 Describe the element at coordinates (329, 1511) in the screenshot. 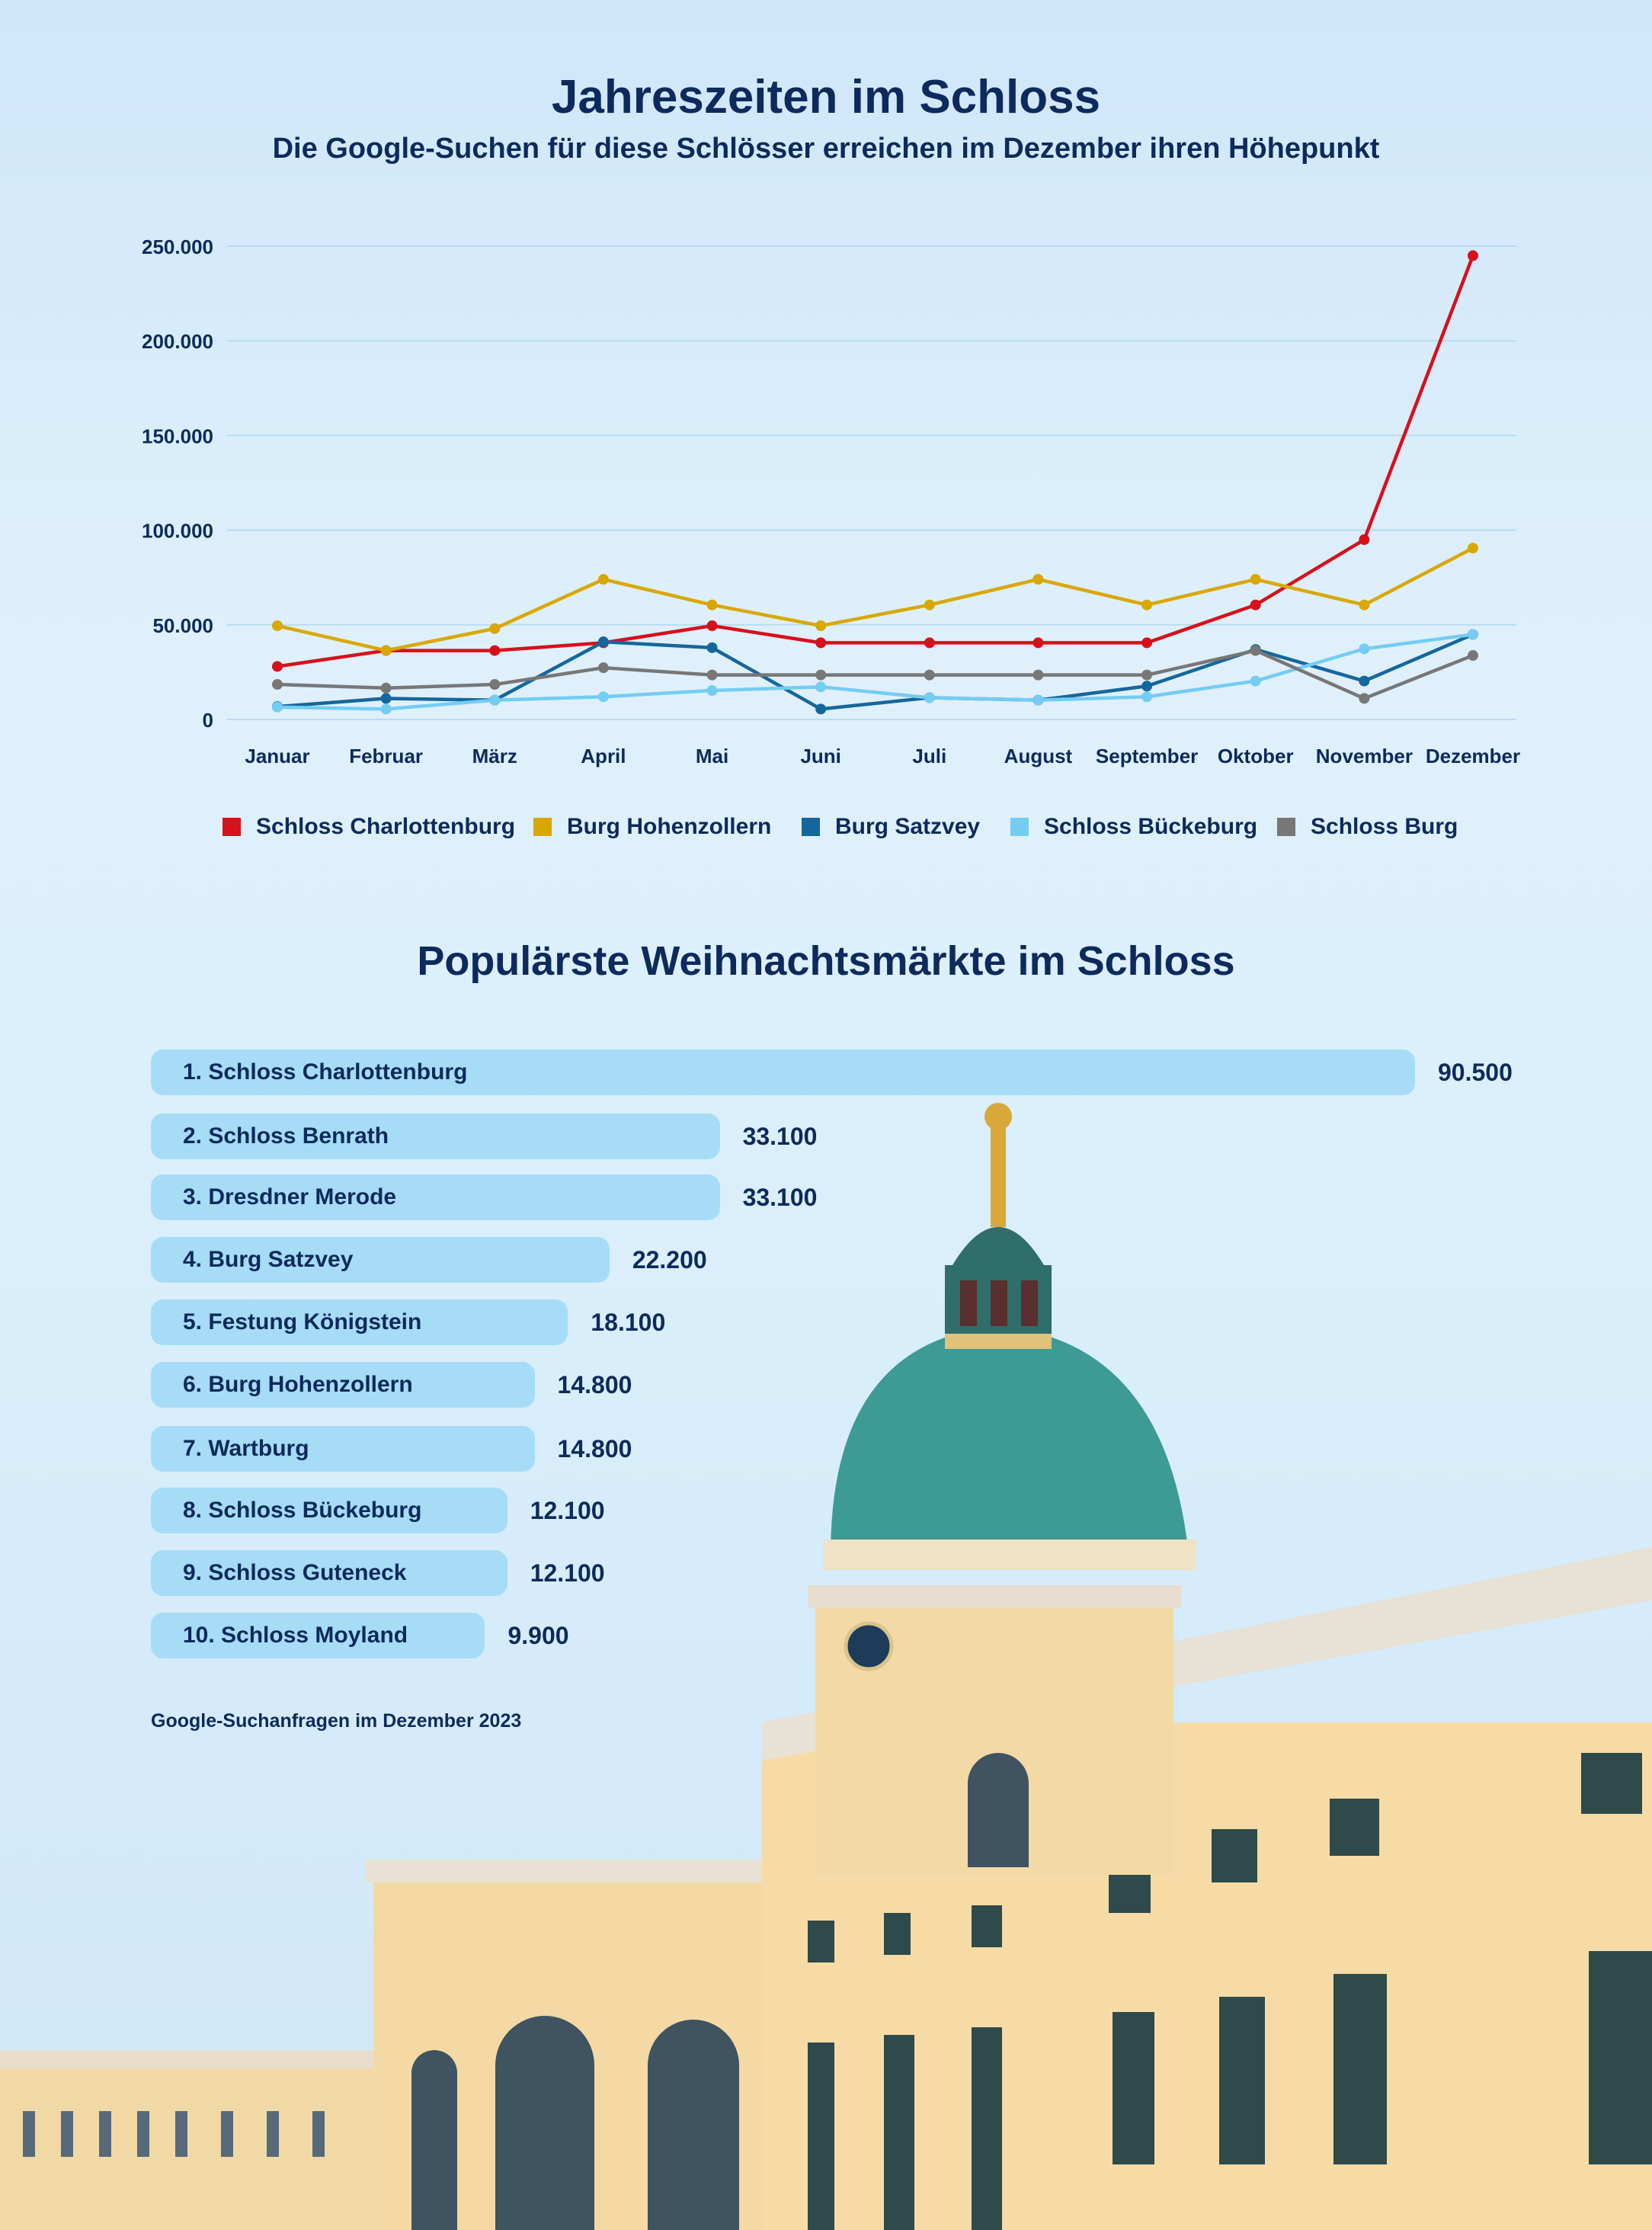

I see `ranking-bar: 8. Schloss Bückeburg` at that location.